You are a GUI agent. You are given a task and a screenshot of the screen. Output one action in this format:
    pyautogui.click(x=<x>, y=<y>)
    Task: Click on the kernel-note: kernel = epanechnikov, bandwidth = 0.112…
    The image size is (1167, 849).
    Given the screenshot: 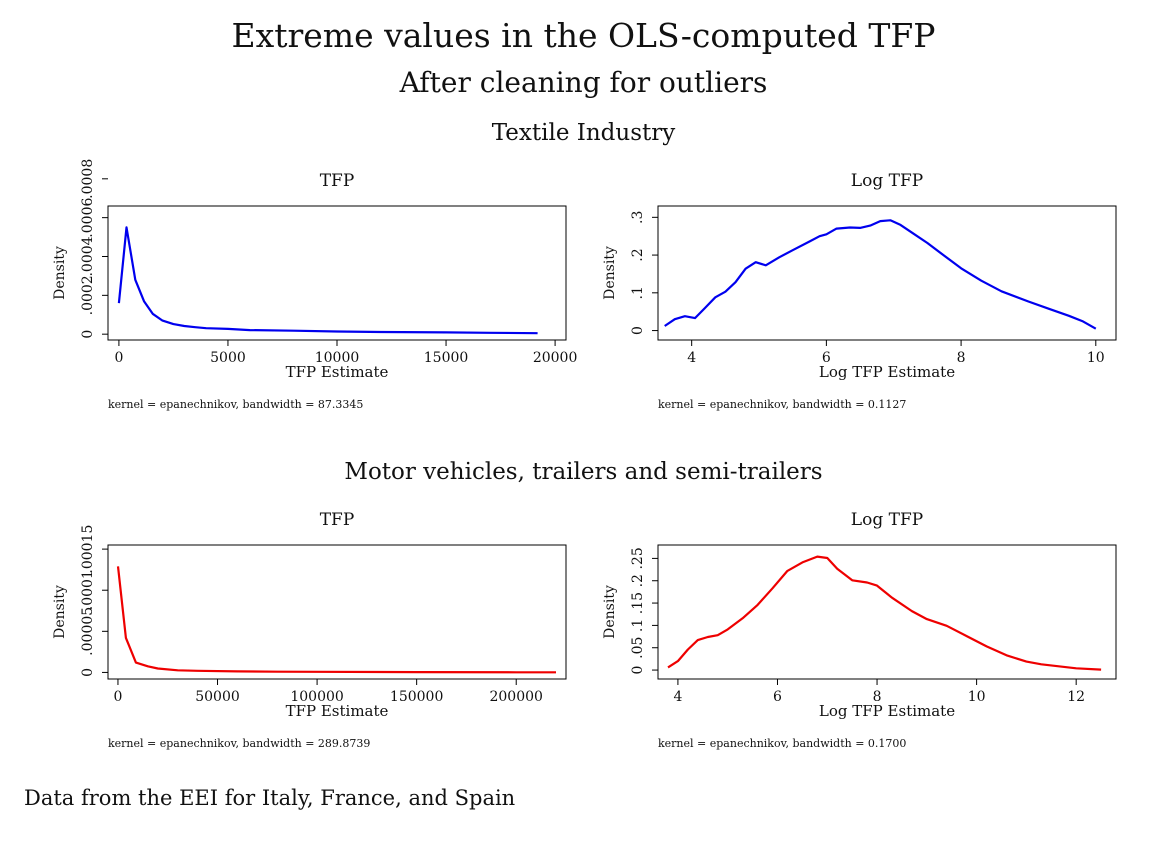 What is the action you would take?
    pyautogui.click(x=782, y=404)
    